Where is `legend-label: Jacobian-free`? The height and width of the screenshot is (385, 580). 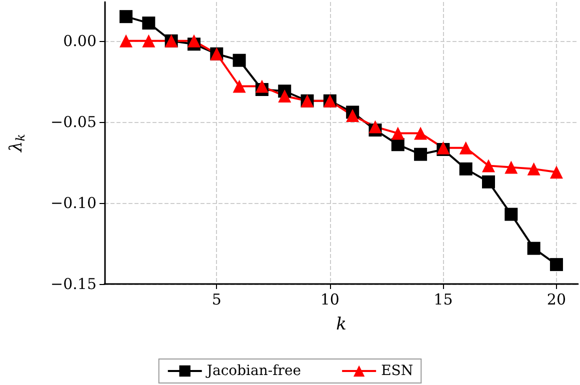 legend-label: Jacobian-free is located at coordinates (253, 371).